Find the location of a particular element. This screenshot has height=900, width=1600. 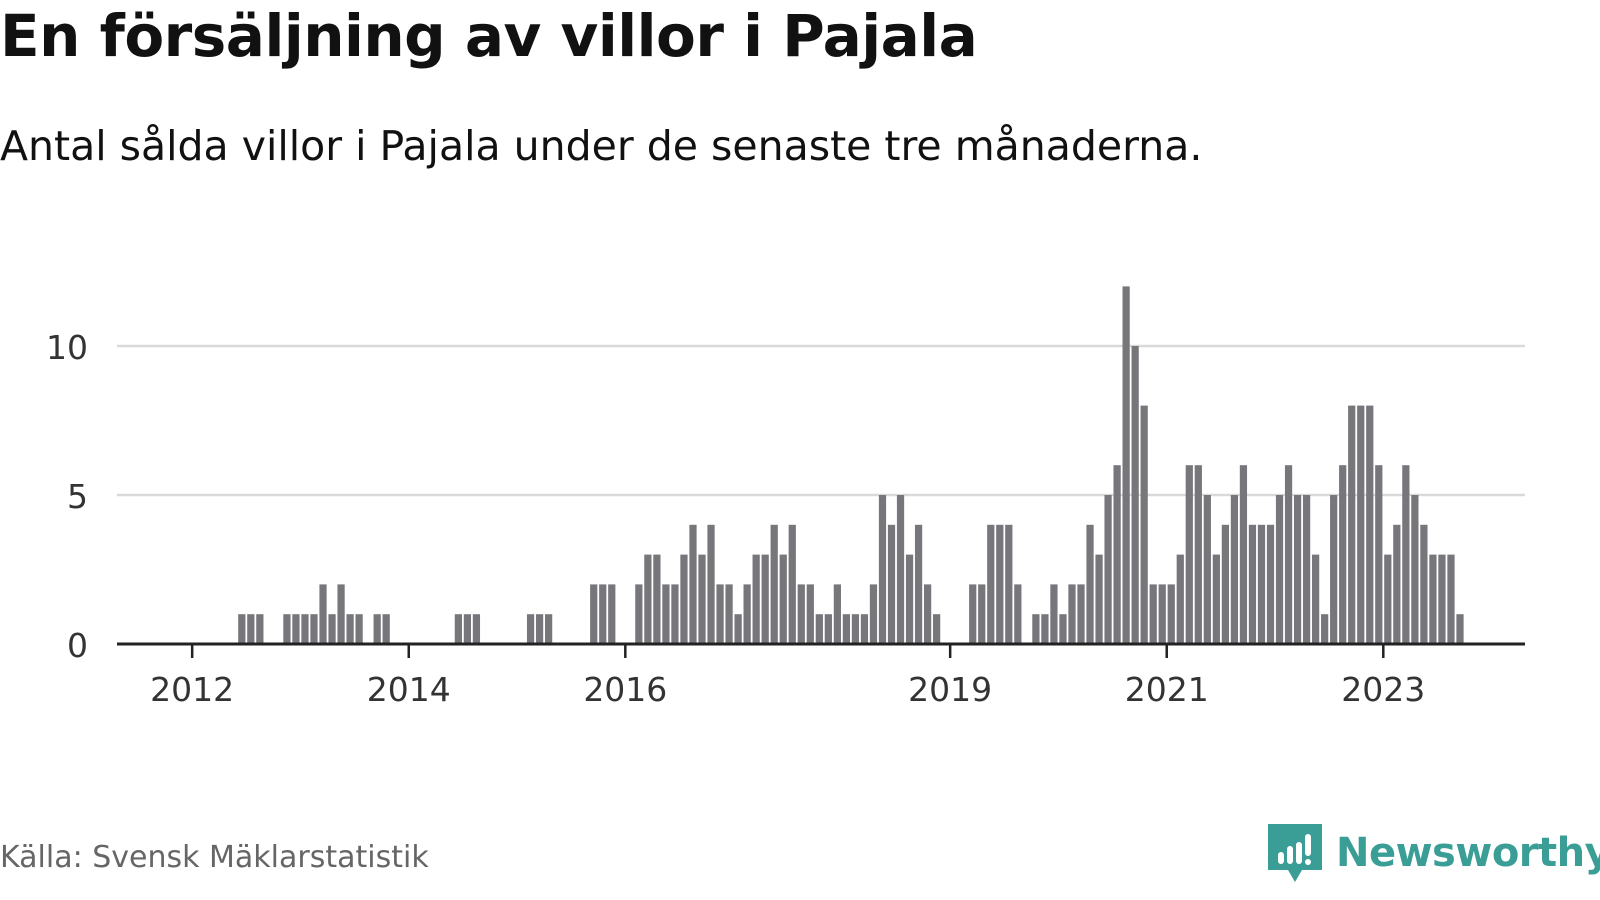

x-tick-label: 2016 is located at coordinates (625, 689).